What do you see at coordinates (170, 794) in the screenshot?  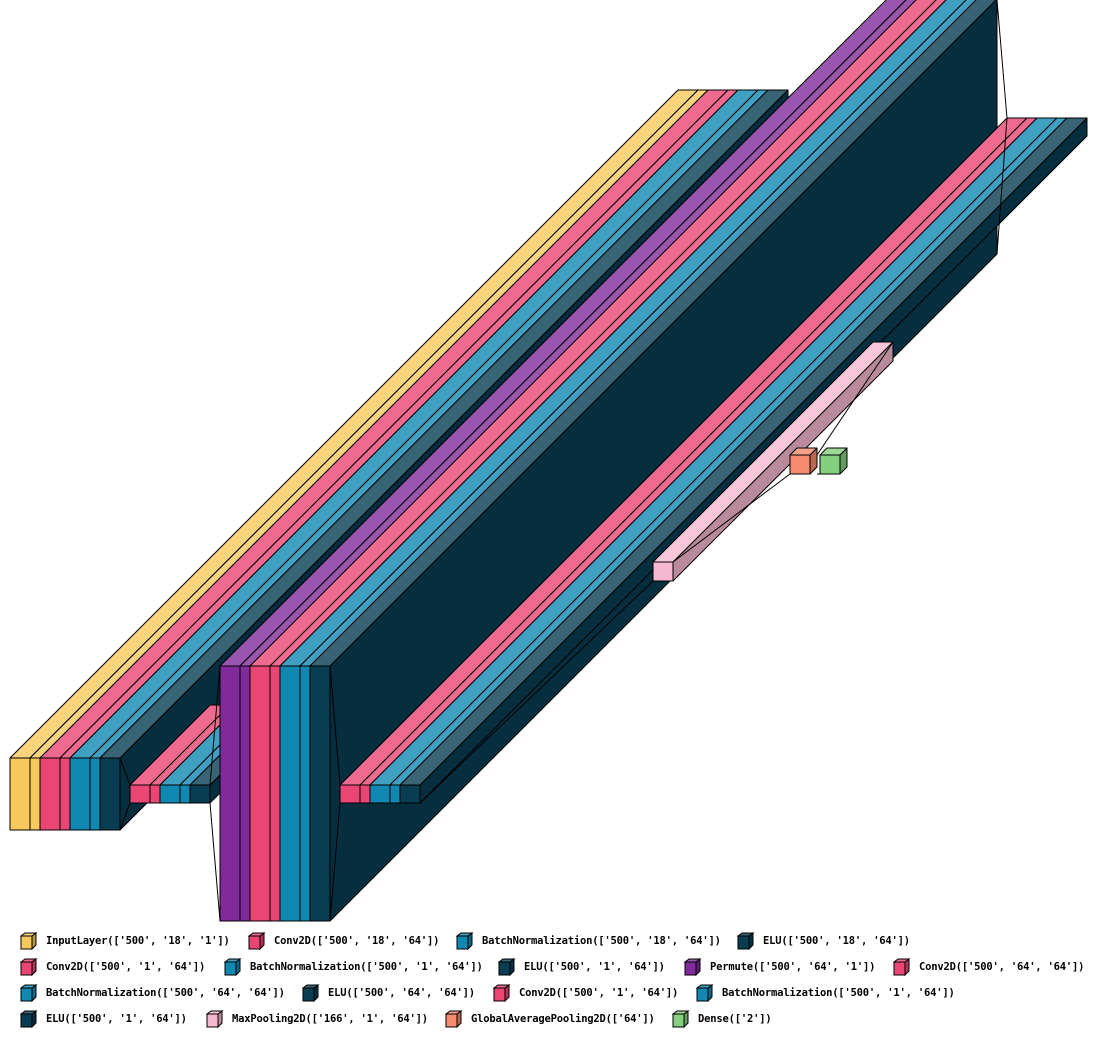 I see `layer-batchnorm-1-front` at bounding box center [170, 794].